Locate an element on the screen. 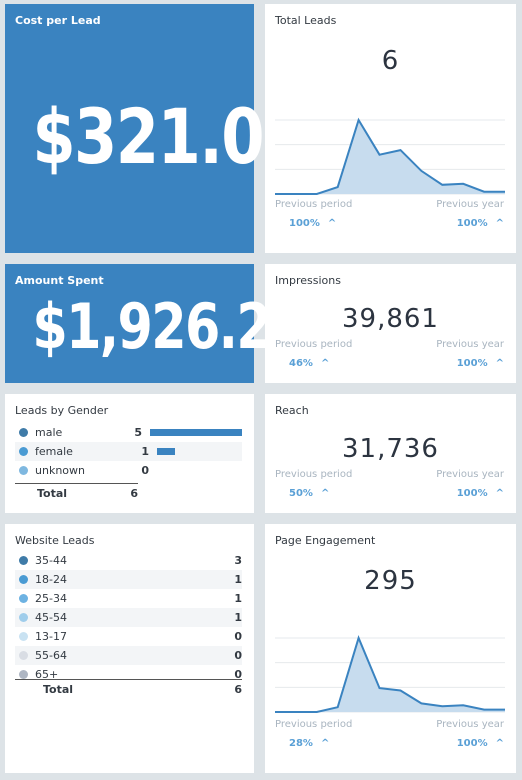 The width and height of the screenshot is (522, 780). page-engagement-prev-year-value: 100% ^ is located at coordinates (480, 743).